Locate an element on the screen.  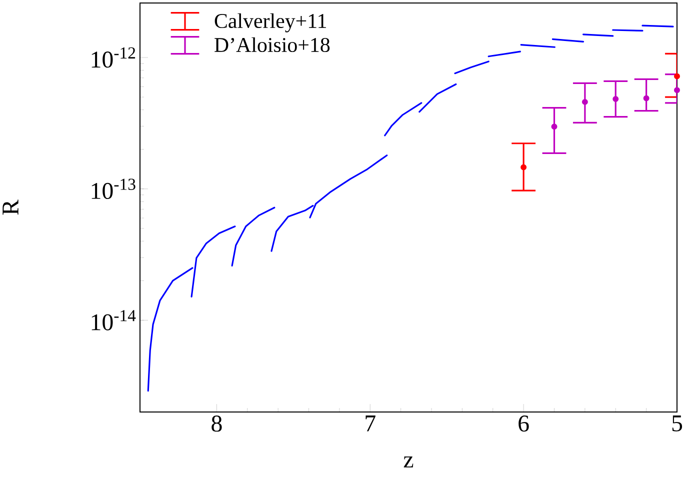
x-tick-label: 7 is located at coordinates (371, 424).